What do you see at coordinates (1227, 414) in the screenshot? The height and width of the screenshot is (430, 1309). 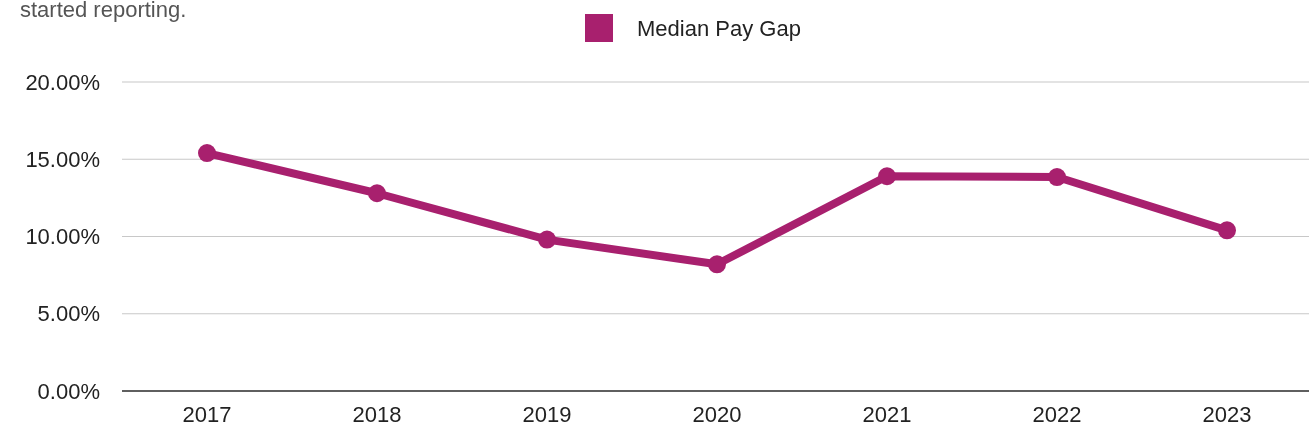 I see `x-tick-label: 2023` at bounding box center [1227, 414].